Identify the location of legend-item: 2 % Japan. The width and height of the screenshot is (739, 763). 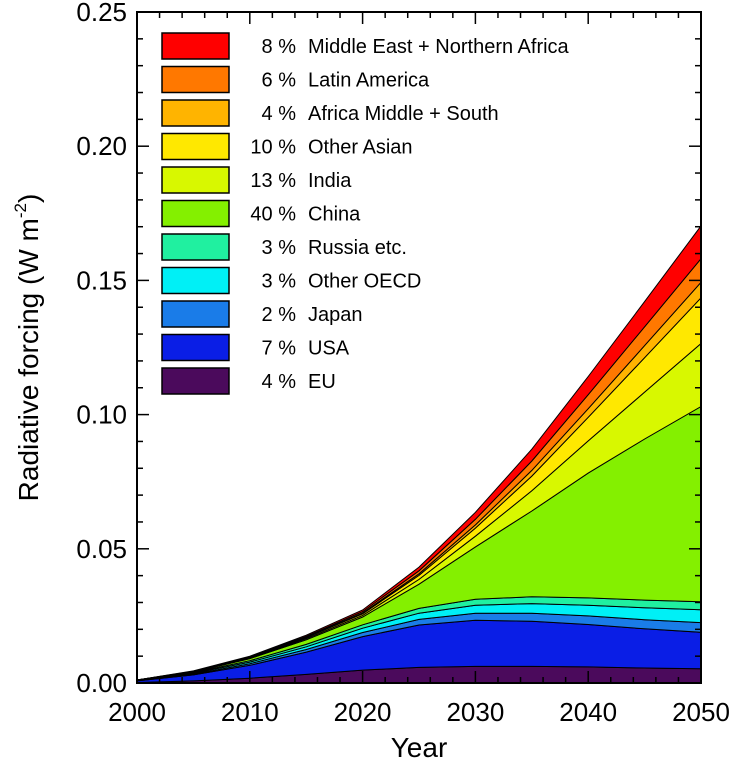
(262, 314).